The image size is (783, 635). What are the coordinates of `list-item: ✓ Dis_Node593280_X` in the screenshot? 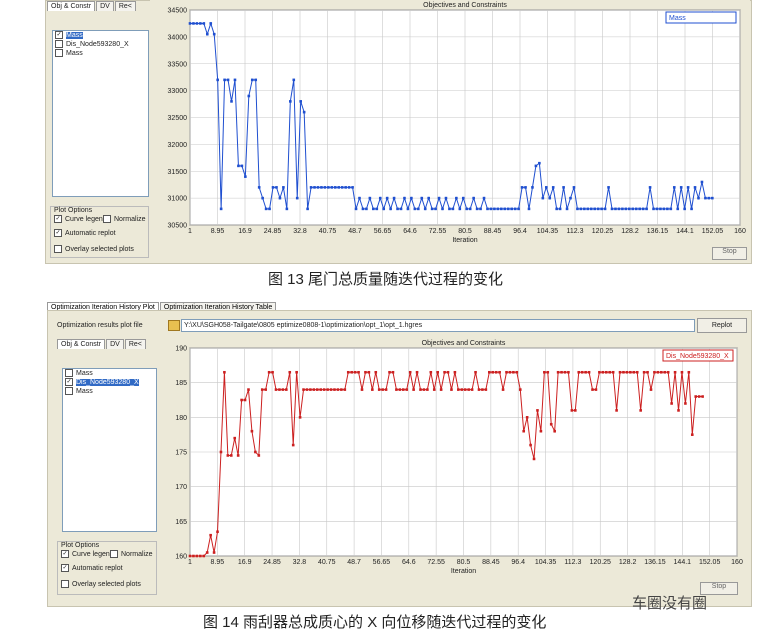 It's located at (109, 382).